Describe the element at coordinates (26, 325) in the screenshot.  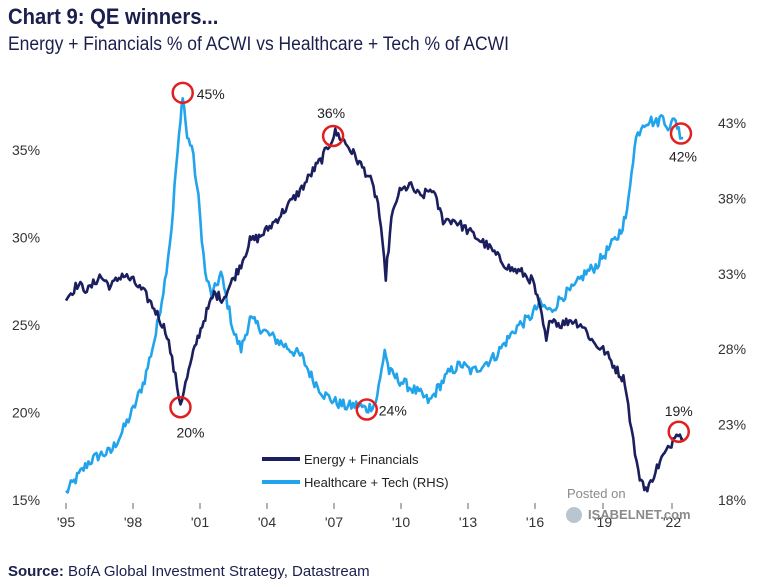
I see `y-left-tick-label: 25%` at that location.